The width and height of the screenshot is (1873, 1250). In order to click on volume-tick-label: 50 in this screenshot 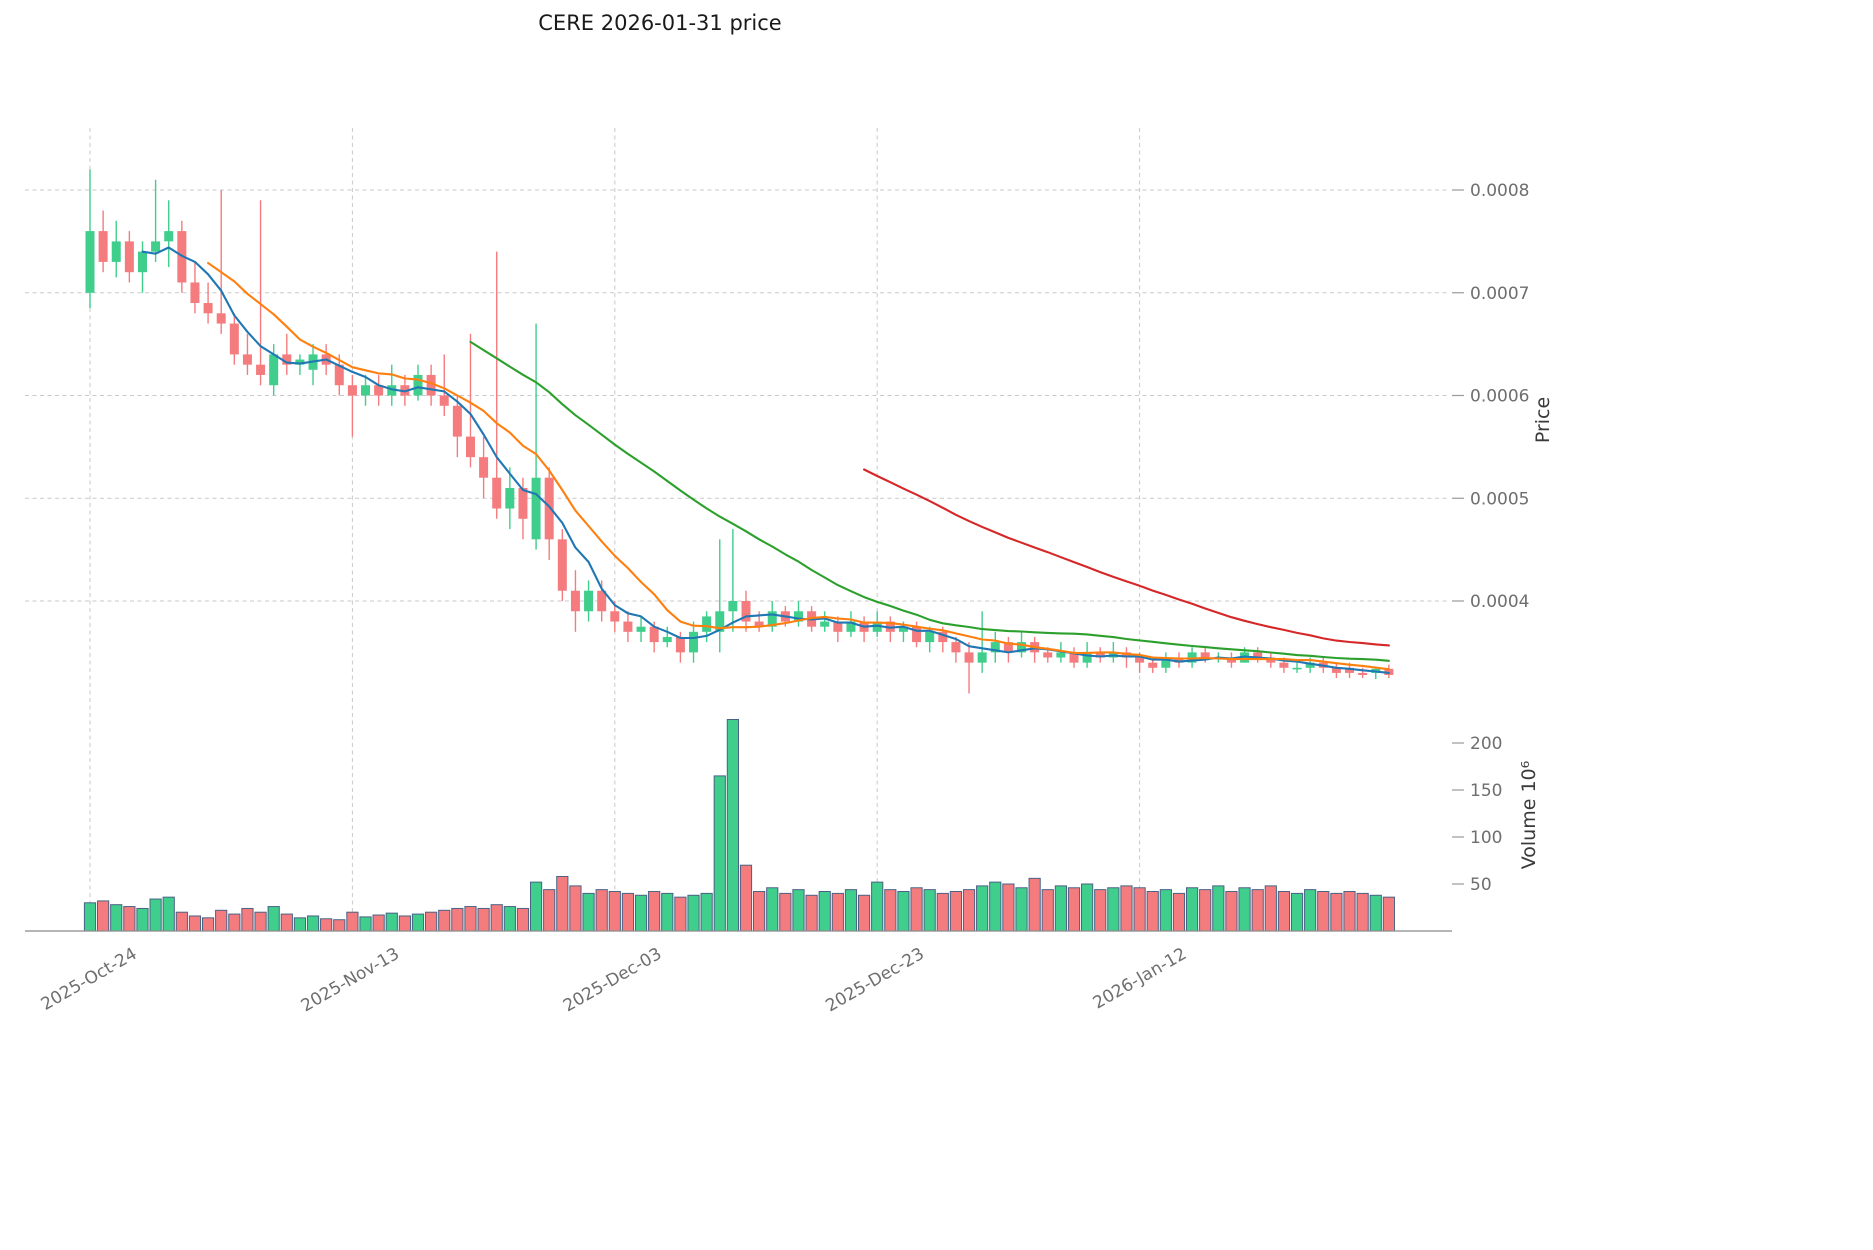, I will do `click(1481, 885)`.